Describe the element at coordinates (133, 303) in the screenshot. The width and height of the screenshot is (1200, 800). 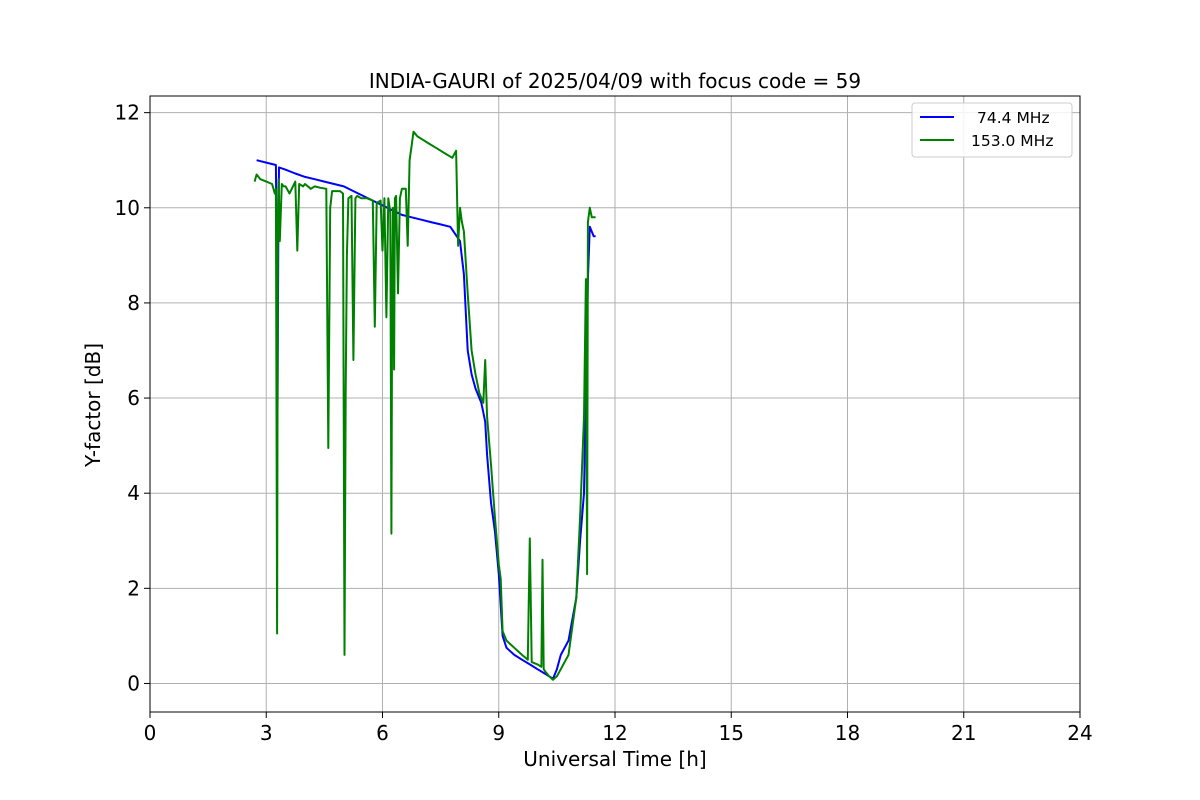
I see `y-tick-label: 8` at that location.